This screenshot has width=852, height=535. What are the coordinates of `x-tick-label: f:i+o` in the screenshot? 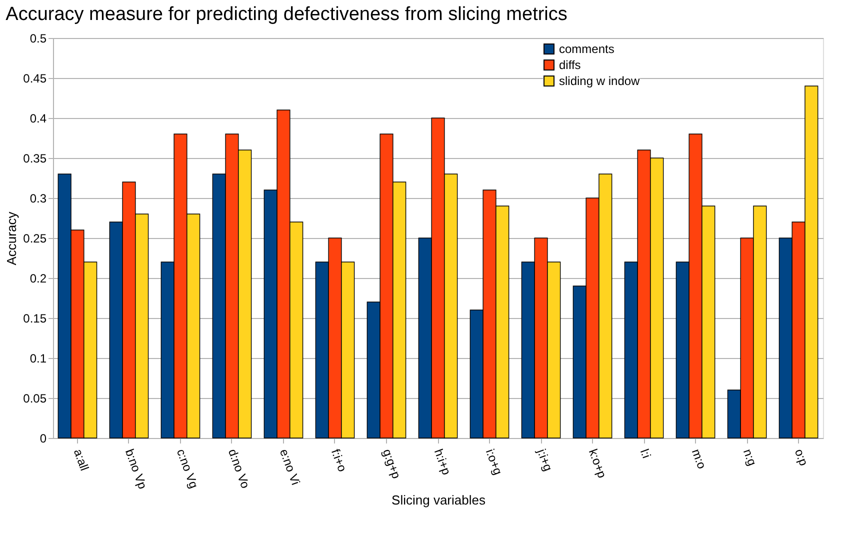 It's located at (339, 460).